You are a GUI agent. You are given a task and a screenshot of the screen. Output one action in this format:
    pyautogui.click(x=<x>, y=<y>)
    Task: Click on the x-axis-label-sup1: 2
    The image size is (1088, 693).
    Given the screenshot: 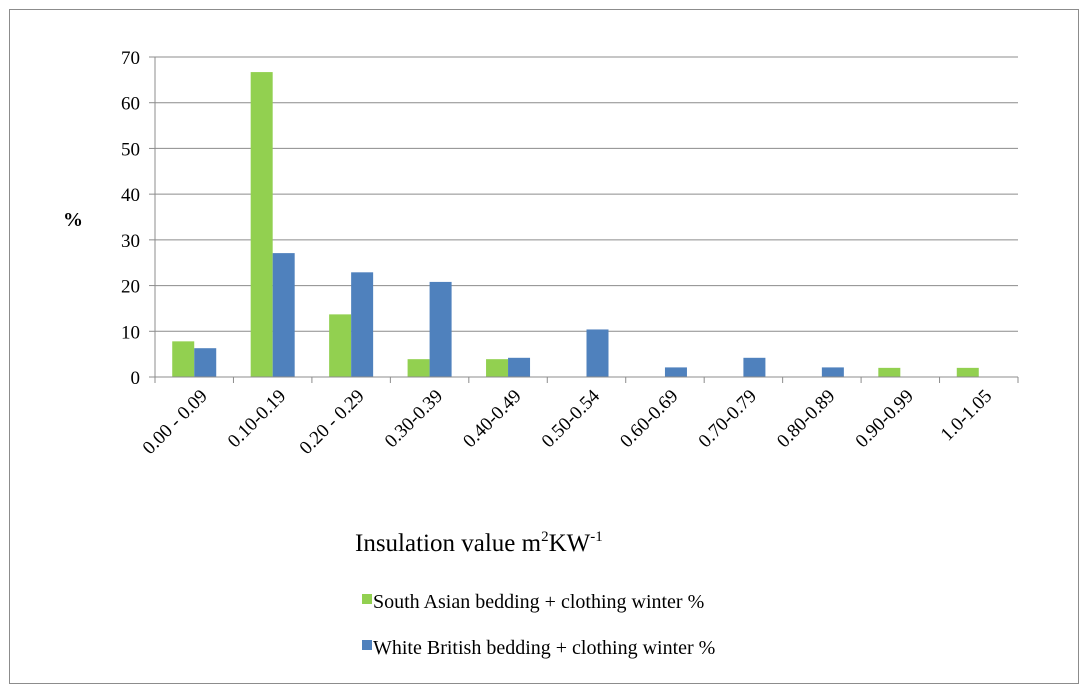 What is the action you would take?
    pyautogui.click(x=545, y=537)
    